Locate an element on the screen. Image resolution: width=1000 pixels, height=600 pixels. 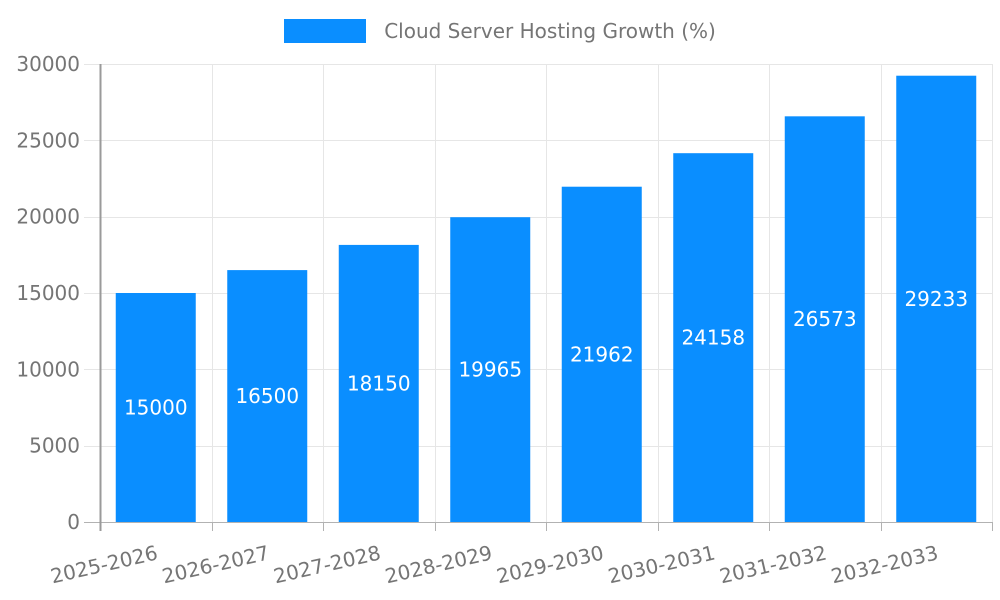
bar-value-label: 29233 is located at coordinates (936, 299).